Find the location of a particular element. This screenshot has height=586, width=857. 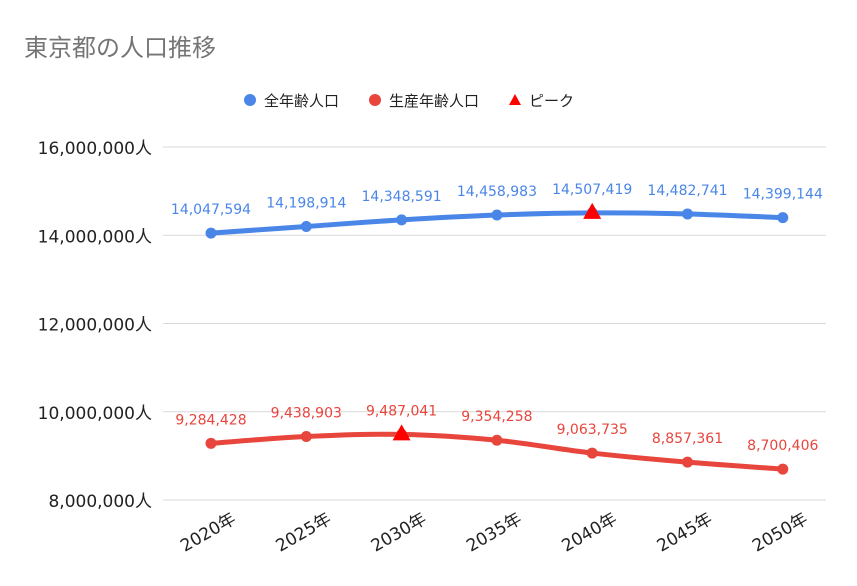

data-label: 8,857,361 is located at coordinates (687, 439).